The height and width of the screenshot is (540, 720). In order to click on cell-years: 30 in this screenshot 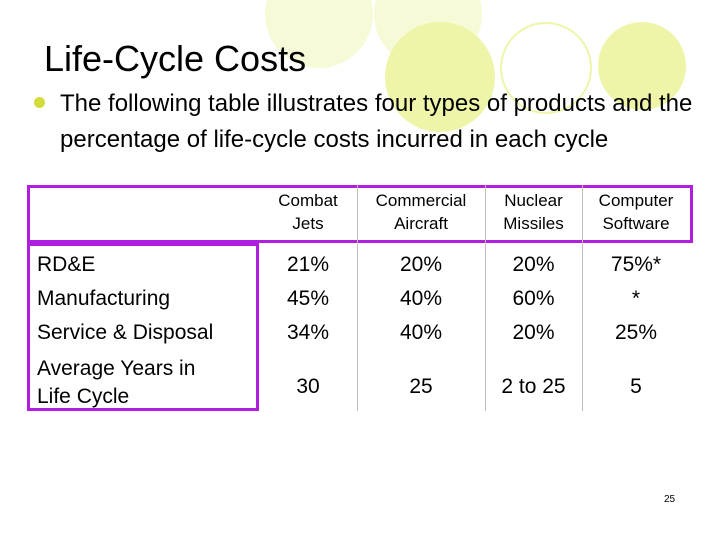, I will do `click(308, 386)`.